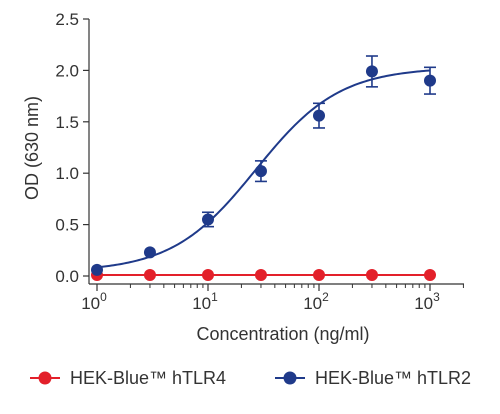 This screenshot has height=414, width=500. Describe the element at coordinates (32, 148) in the screenshot. I see `y-axis-label: OD (630 nm)` at that location.